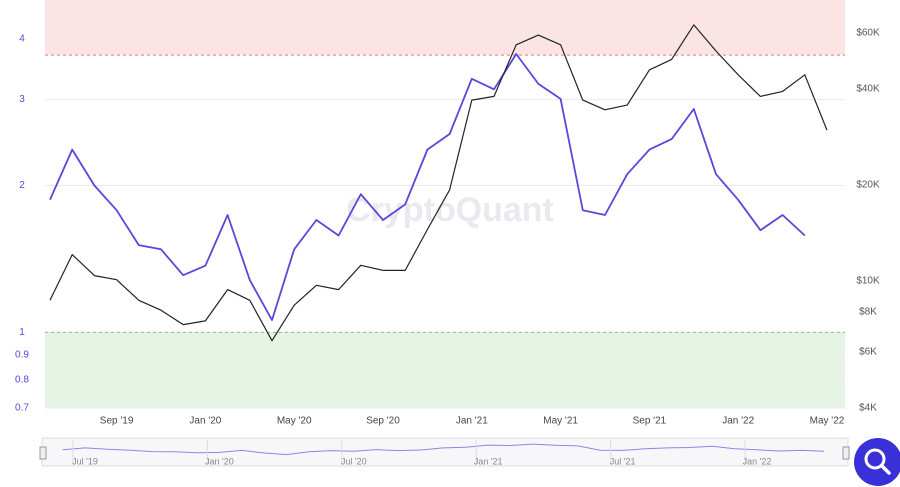 Image resolution: width=900 pixels, height=487 pixels. Describe the element at coordinates (22, 332) in the screenshot. I see `y-tick-label: 1` at that location.